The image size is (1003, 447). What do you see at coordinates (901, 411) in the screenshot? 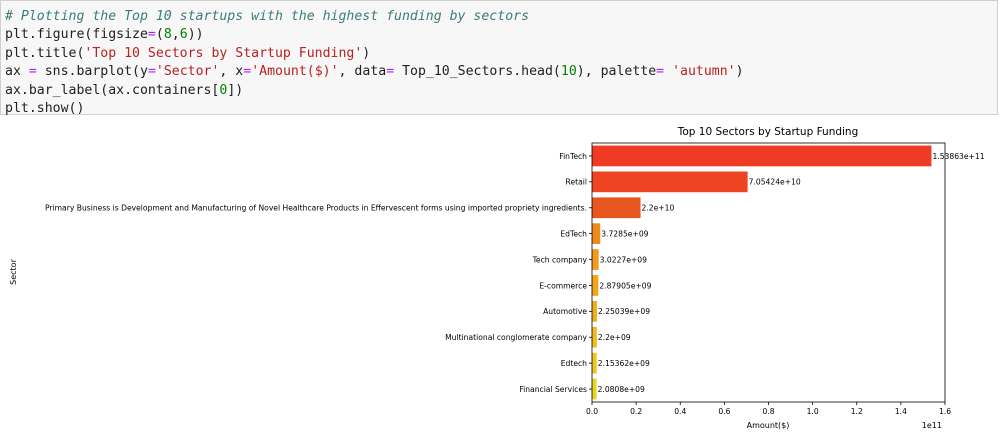
I see `x-tick-label: 1.4` at bounding box center [901, 411].